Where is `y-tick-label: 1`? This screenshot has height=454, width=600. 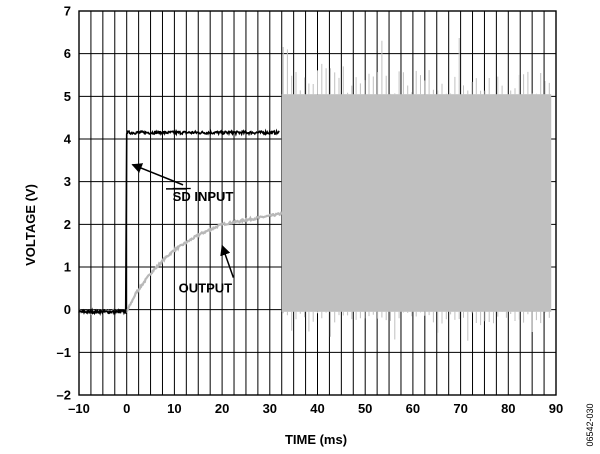
y-tick-label: 1 is located at coordinates (67, 267).